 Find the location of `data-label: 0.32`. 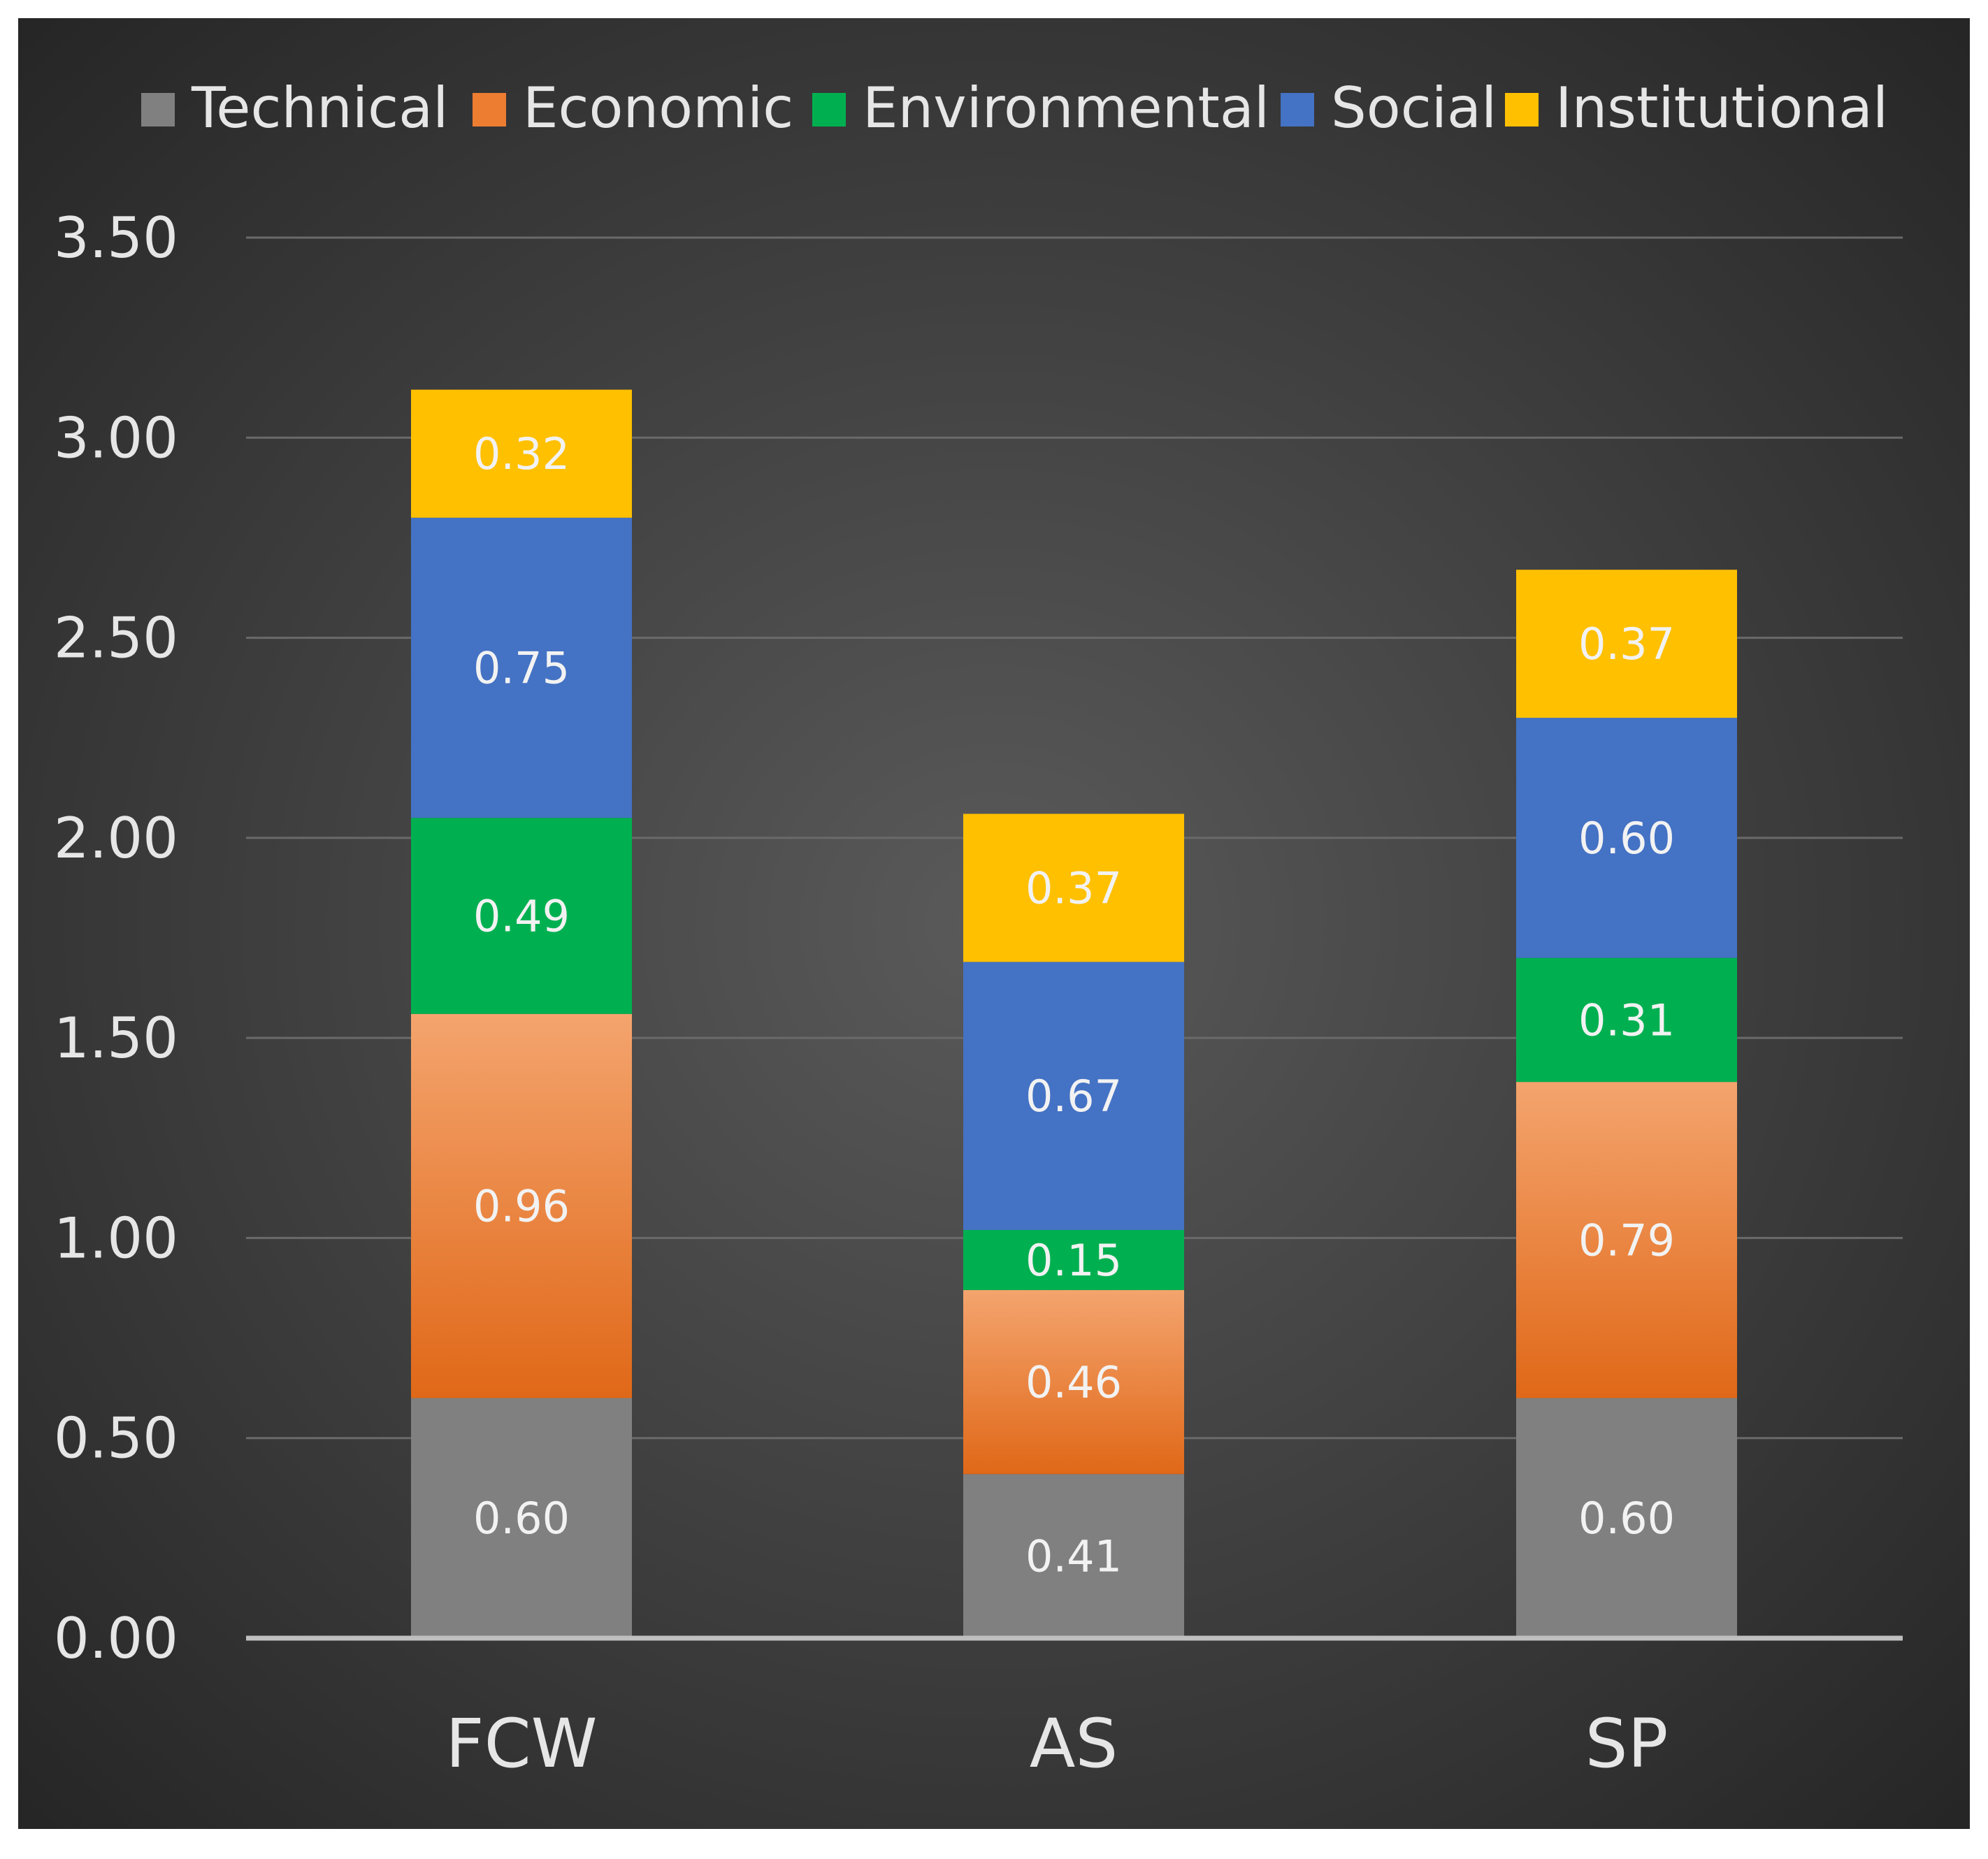

data-label: 0.32 is located at coordinates (521, 454).